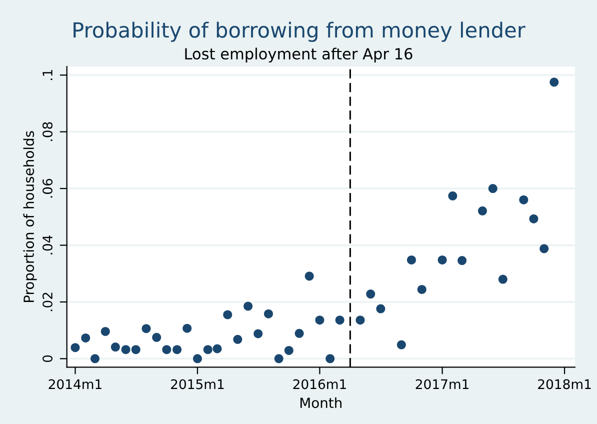 This screenshot has width=597, height=424. I want to click on chart-subtitle: Lost employment after Apr 16, so click(298, 55).